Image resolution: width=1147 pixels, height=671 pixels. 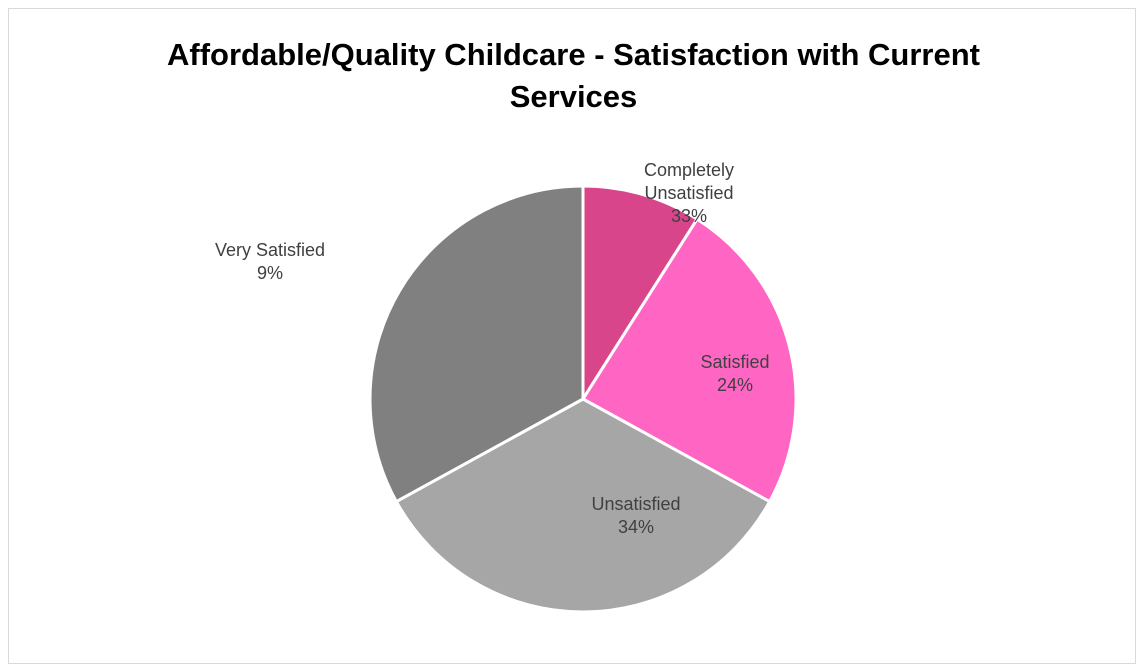 I want to click on data-label-4-line-1: Very Satisfied, so click(x=270, y=250).